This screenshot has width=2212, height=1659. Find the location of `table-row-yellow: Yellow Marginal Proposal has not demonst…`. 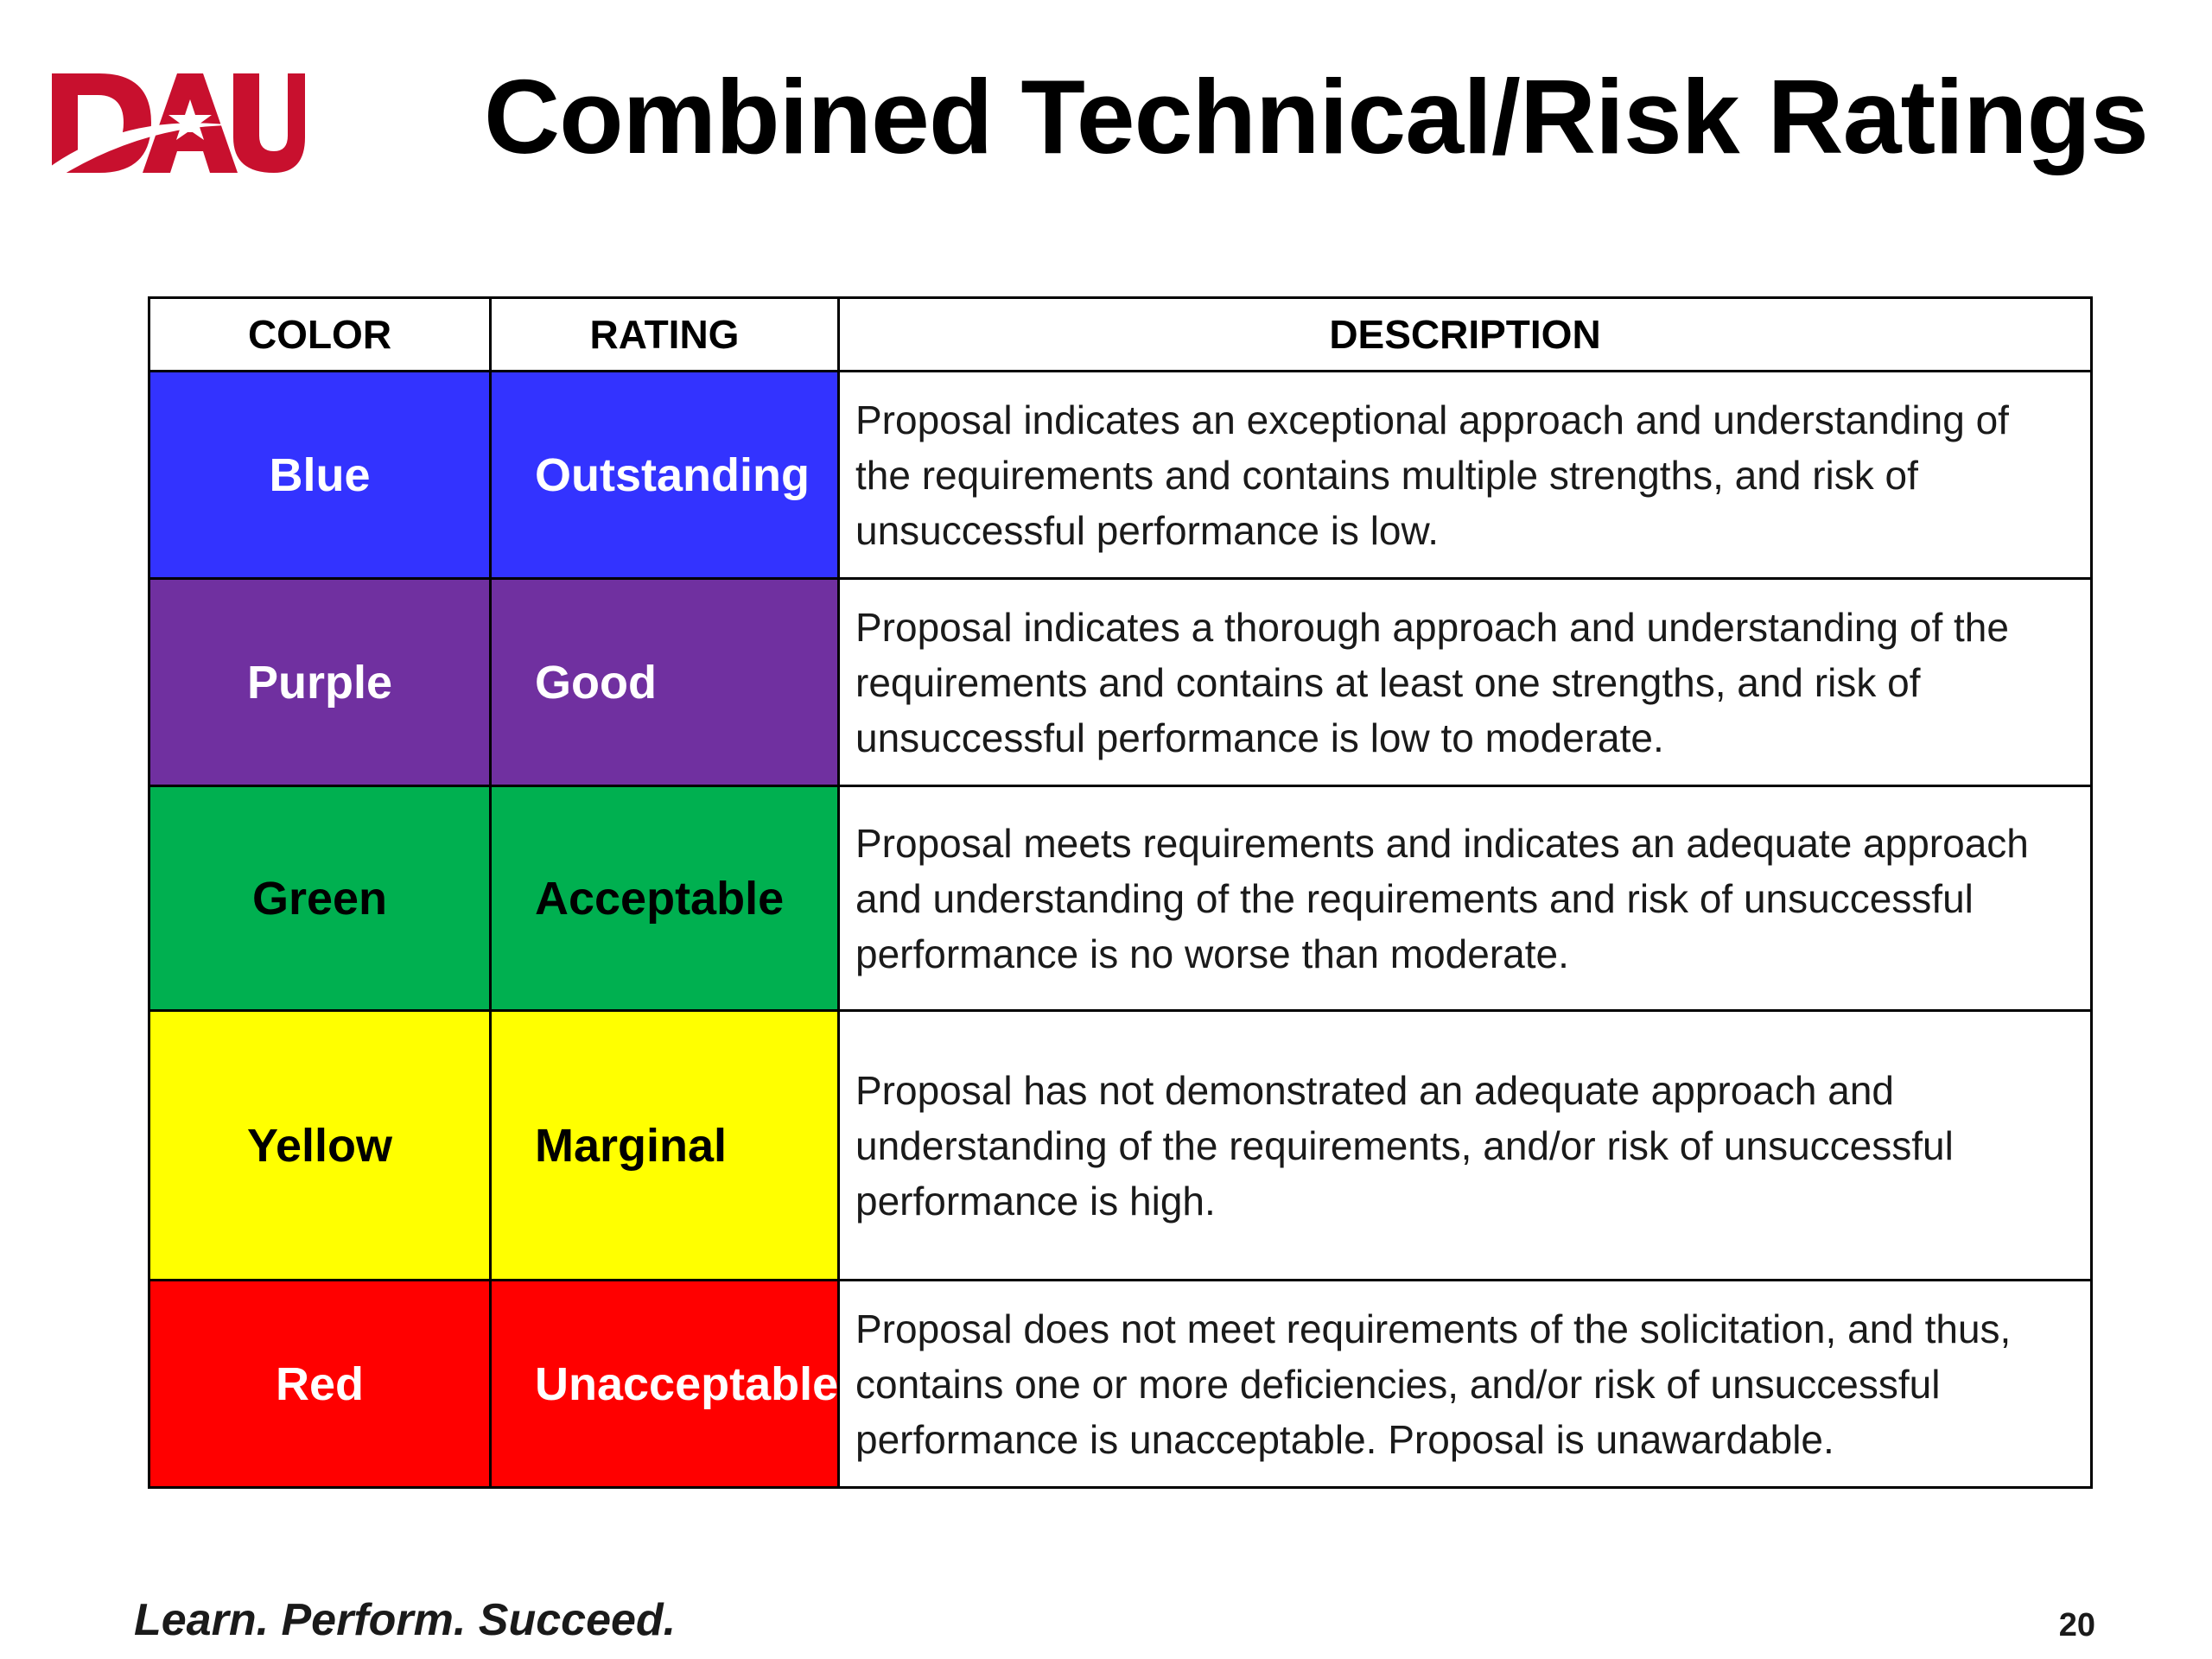

table-row-yellow: Yellow Marginal Proposal has not demonst… is located at coordinates (1120, 1145).